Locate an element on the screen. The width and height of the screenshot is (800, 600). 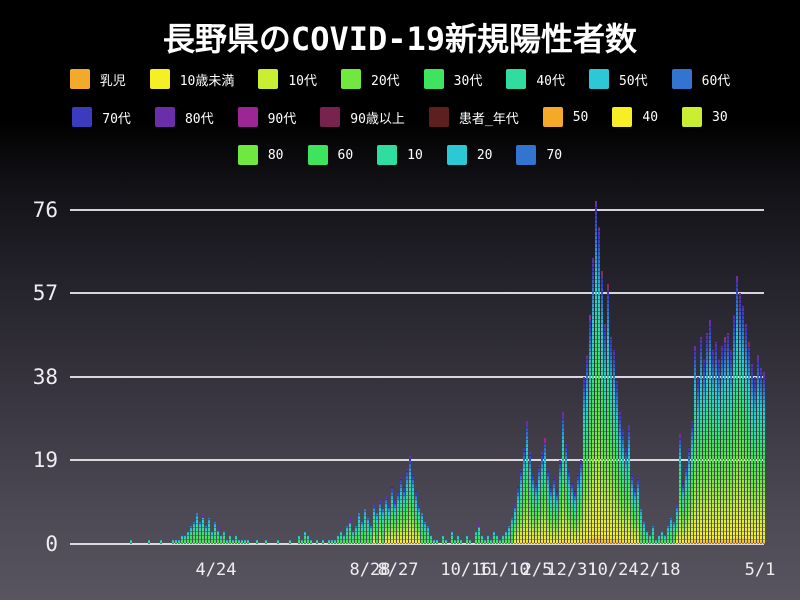
x-tick-label: 8/27 is located at coordinates (398, 570).